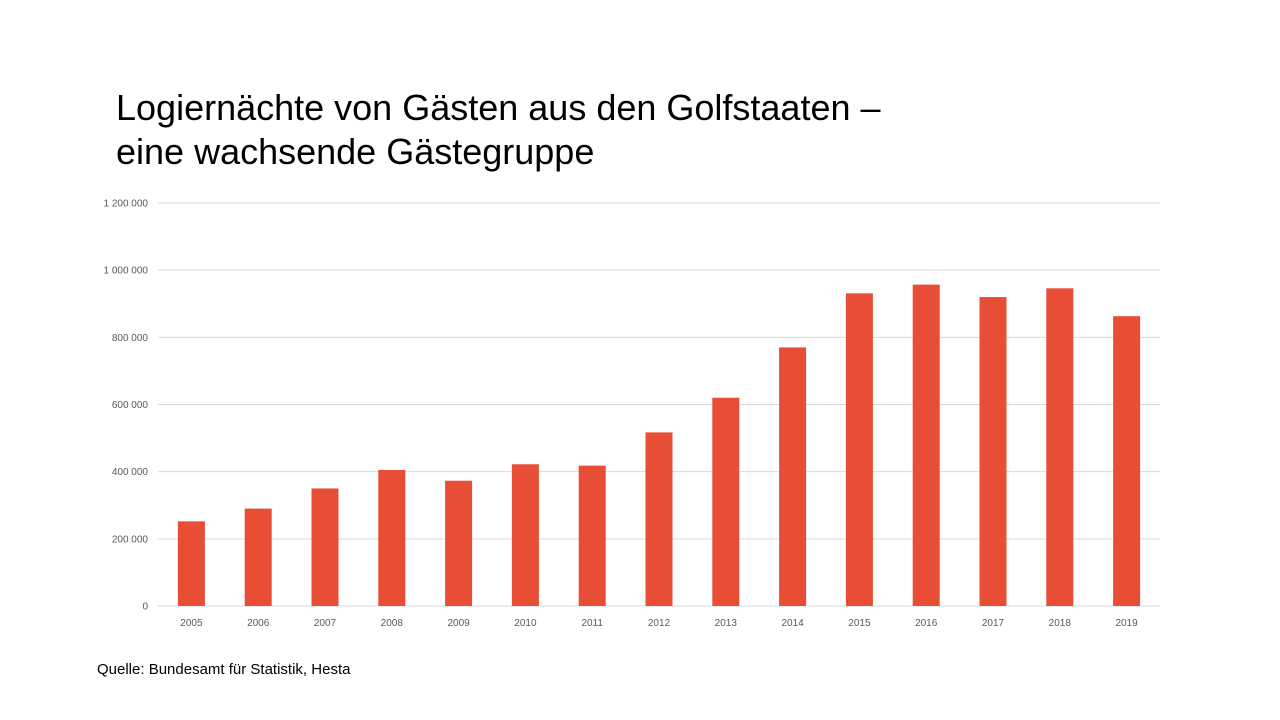 This screenshot has width=1280, height=720. Describe the element at coordinates (224, 669) in the screenshot. I see `source-note: Quelle: Bundesamt für Statistik, Hesta` at that location.